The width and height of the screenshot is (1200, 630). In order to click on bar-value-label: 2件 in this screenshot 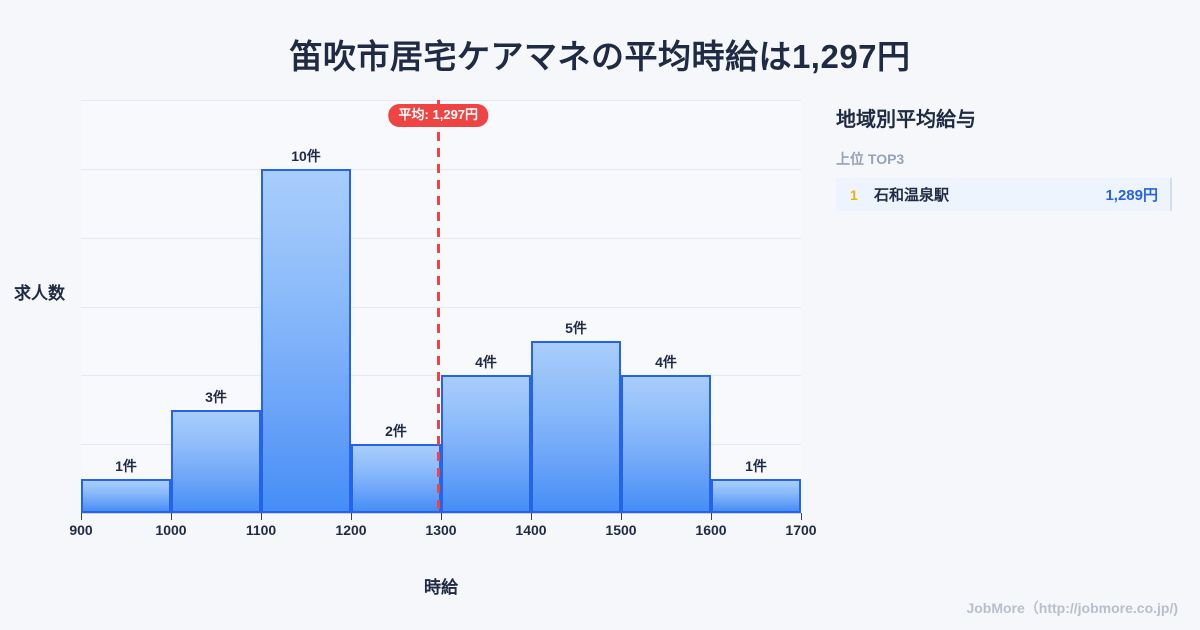, I will do `click(396, 431)`.